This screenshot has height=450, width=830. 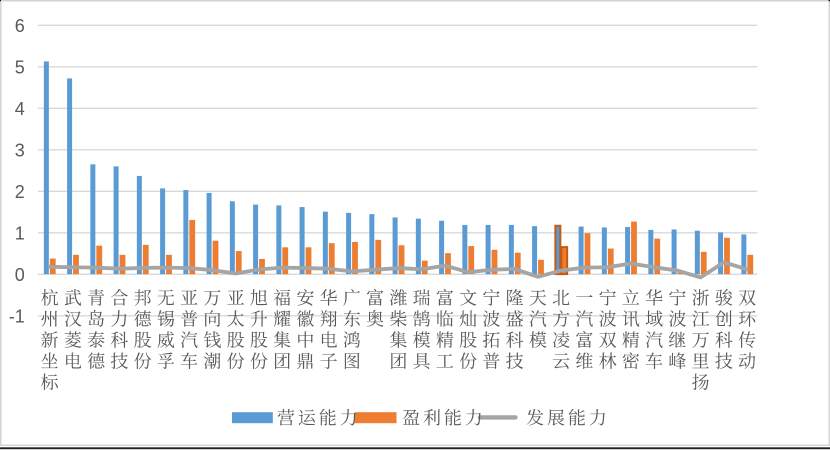 I want to click on svg-text: 5, so click(x=20, y=68).